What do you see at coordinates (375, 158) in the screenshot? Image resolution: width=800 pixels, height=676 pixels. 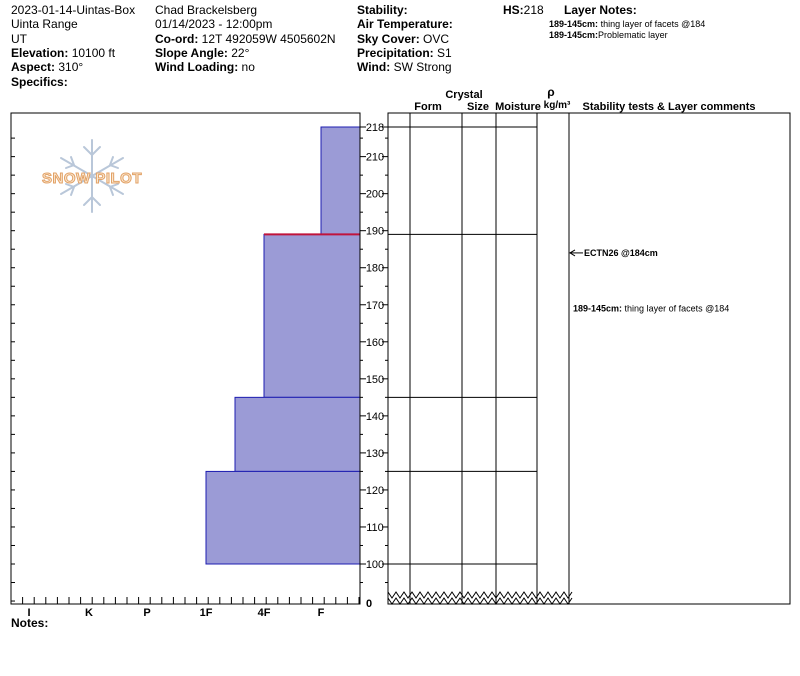 I see `depth-label: 210` at bounding box center [375, 158].